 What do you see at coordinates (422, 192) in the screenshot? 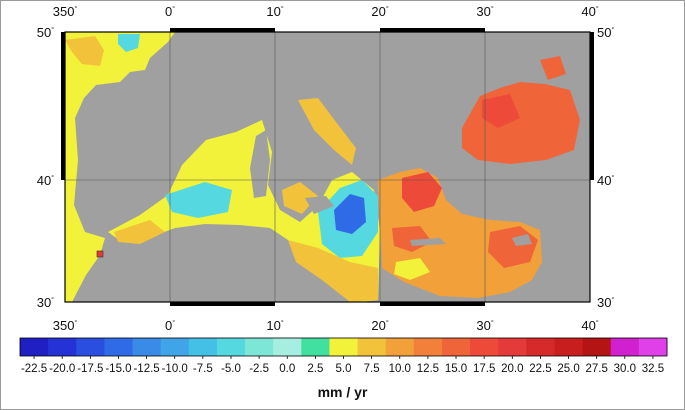
I see `aegean-red-patch` at bounding box center [422, 192].